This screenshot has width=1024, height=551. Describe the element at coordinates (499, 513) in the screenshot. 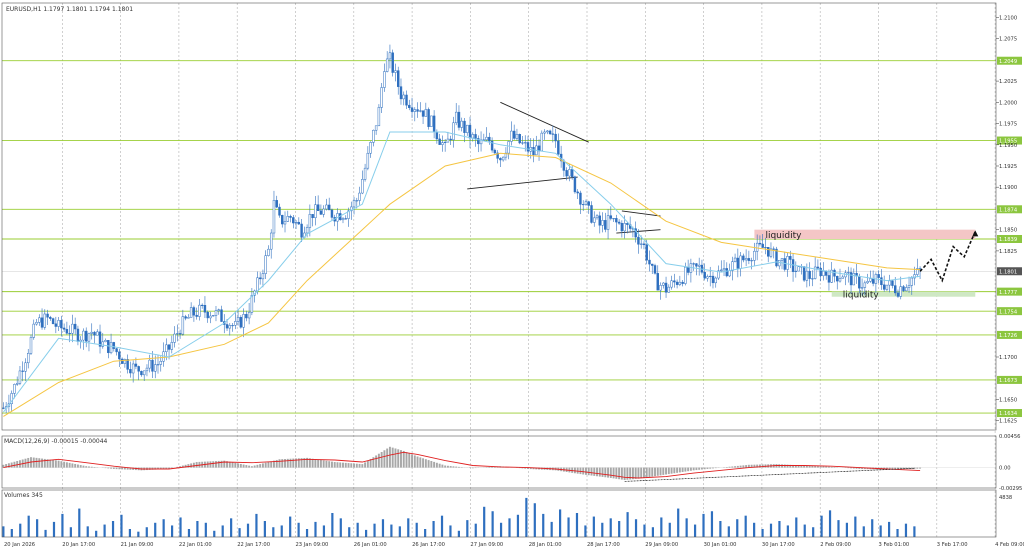

I see `volume-panel-frame` at that location.